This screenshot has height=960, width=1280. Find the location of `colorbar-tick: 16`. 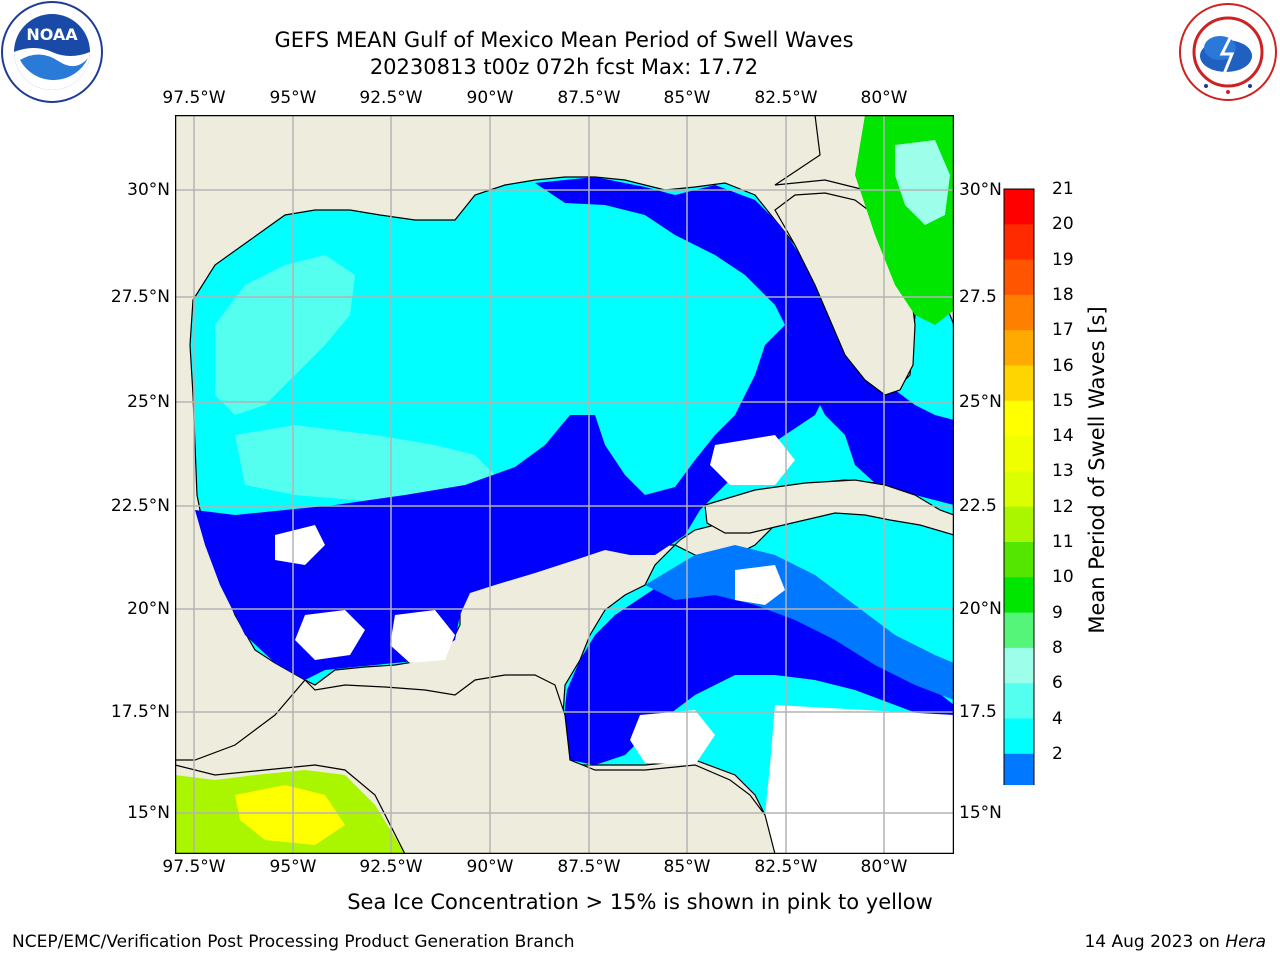

colorbar-tick: 16 is located at coordinates (1063, 365).